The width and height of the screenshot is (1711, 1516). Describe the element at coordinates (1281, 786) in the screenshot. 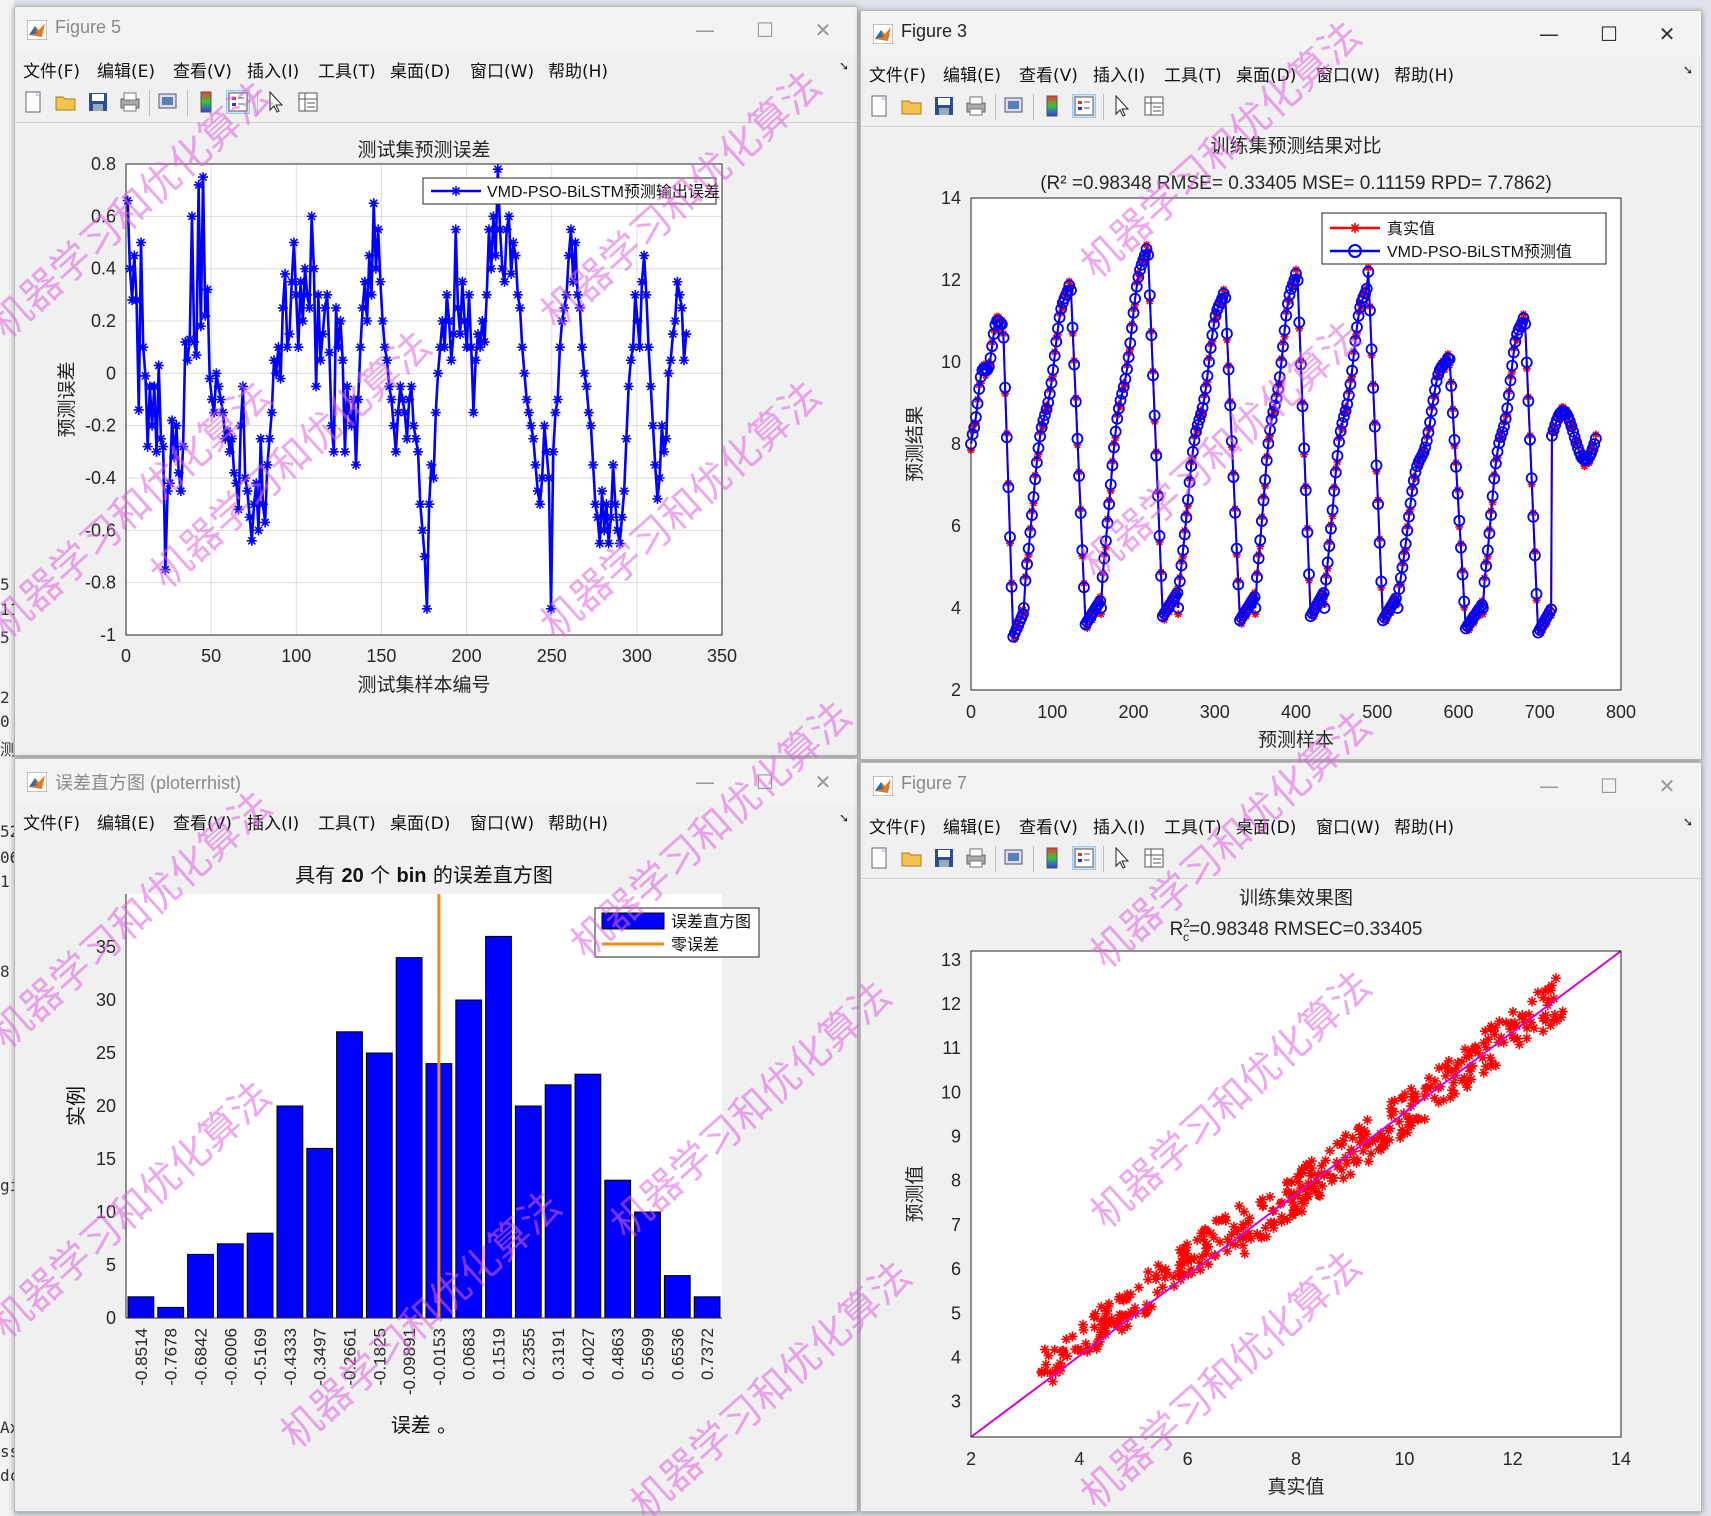

I see `figure7-titlebar: Figure 7 — ☐ ✕` at that location.